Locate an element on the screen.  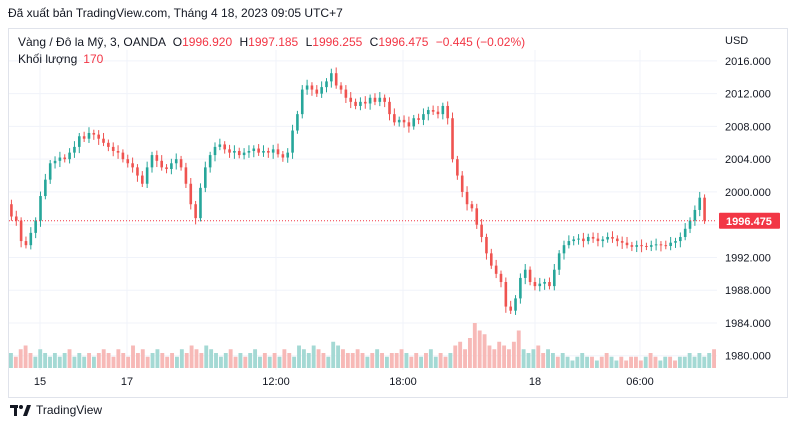
tradingview-brand: TradingView is located at coordinates (56, 410).